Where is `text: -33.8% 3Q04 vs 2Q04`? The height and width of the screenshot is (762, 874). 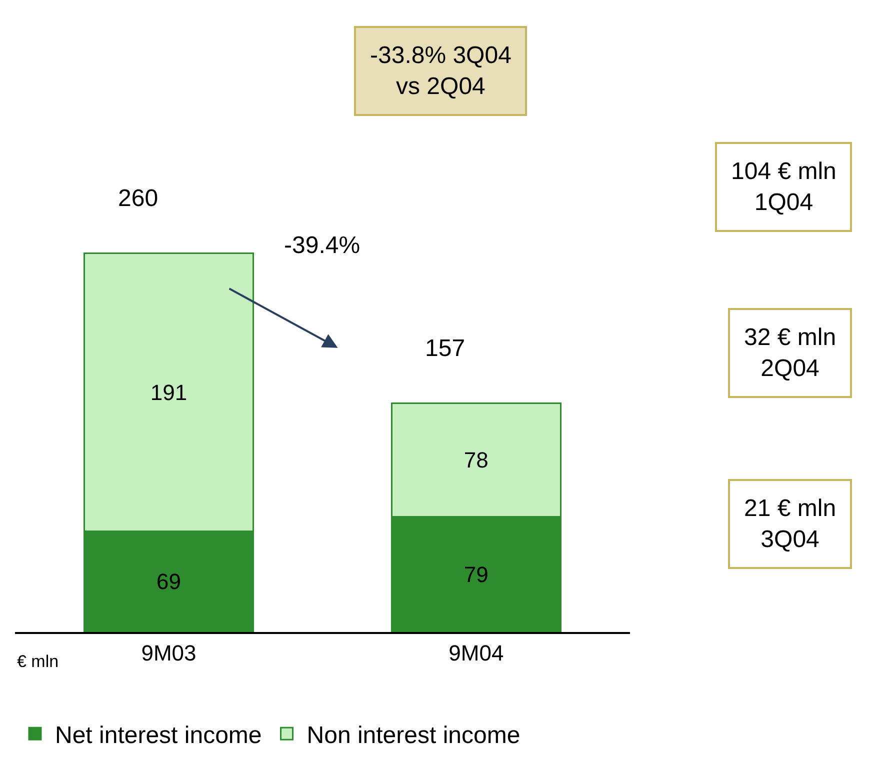
text: -33.8% 3Q04 vs 2Q04 is located at coordinates (441, 71).